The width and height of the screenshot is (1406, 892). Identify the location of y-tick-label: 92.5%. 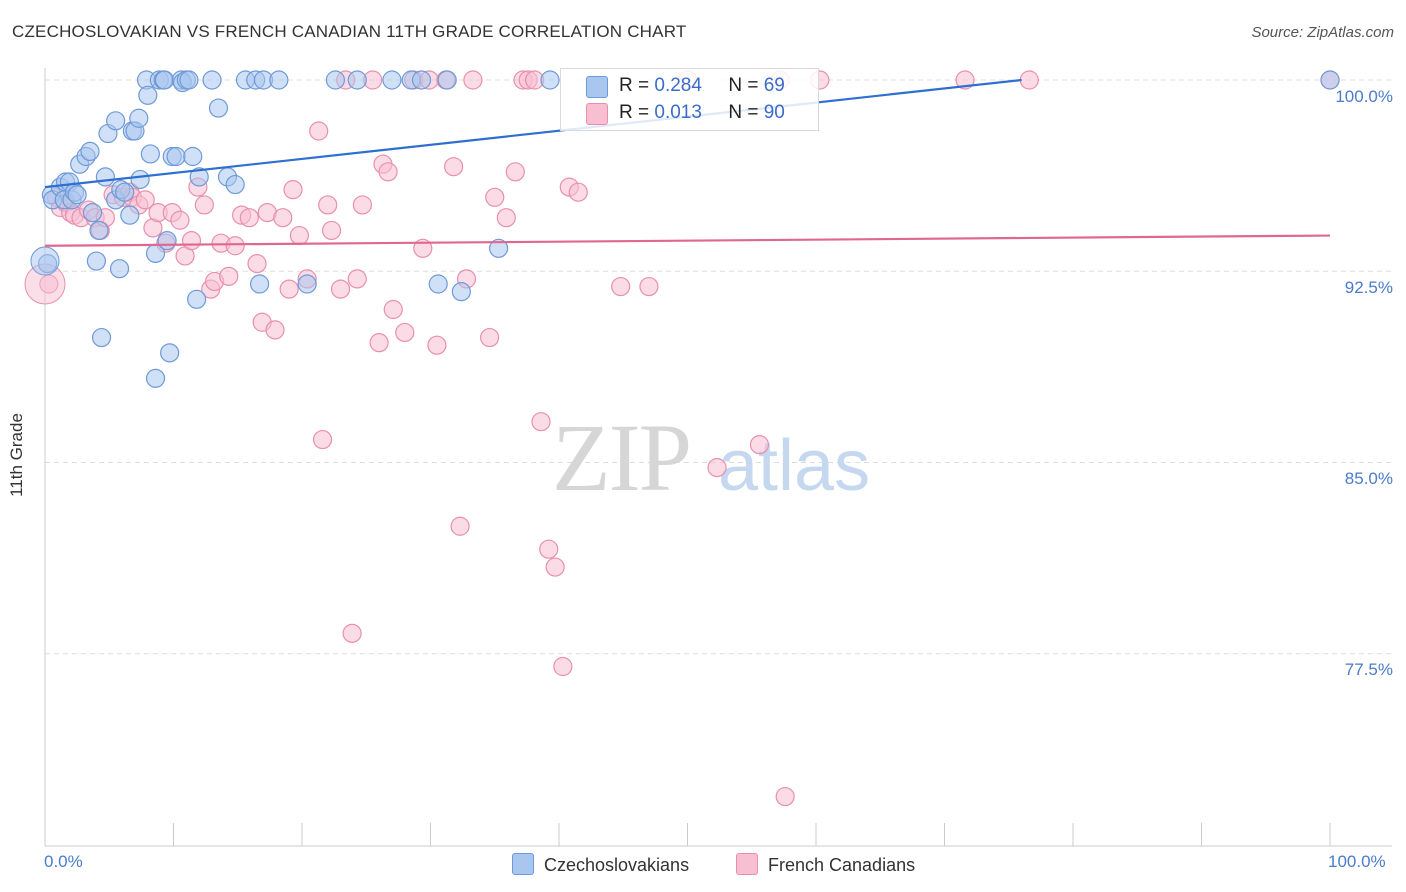
(1368, 287).